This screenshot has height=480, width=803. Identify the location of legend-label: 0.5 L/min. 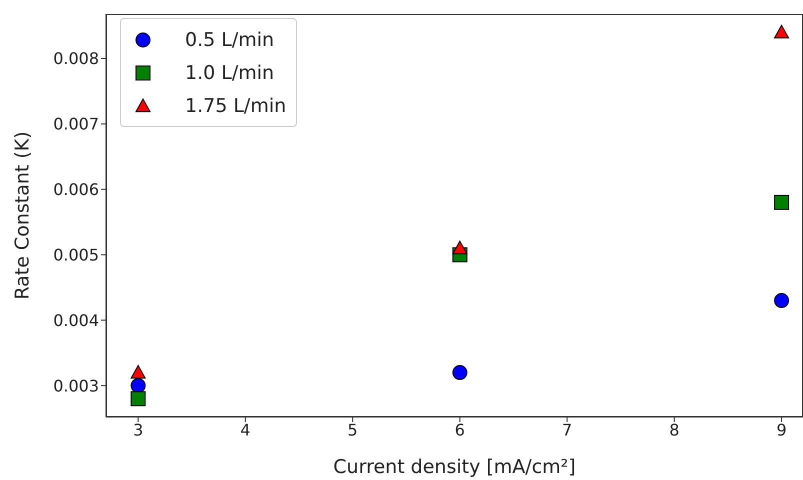
(229, 39).